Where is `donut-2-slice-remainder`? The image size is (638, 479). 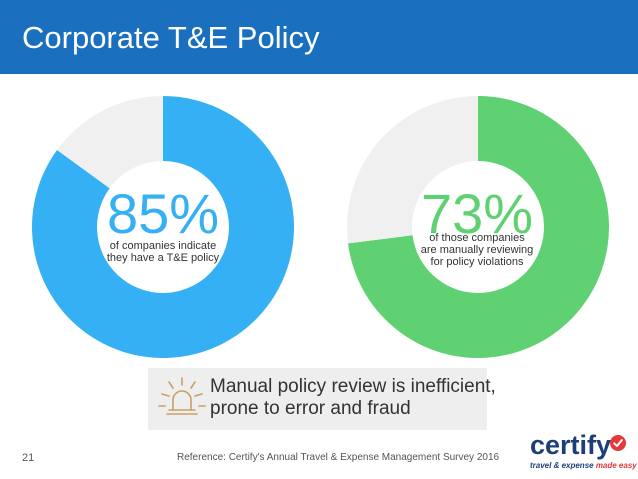 donut-2-slice-remainder is located at coordinates (412, 169).